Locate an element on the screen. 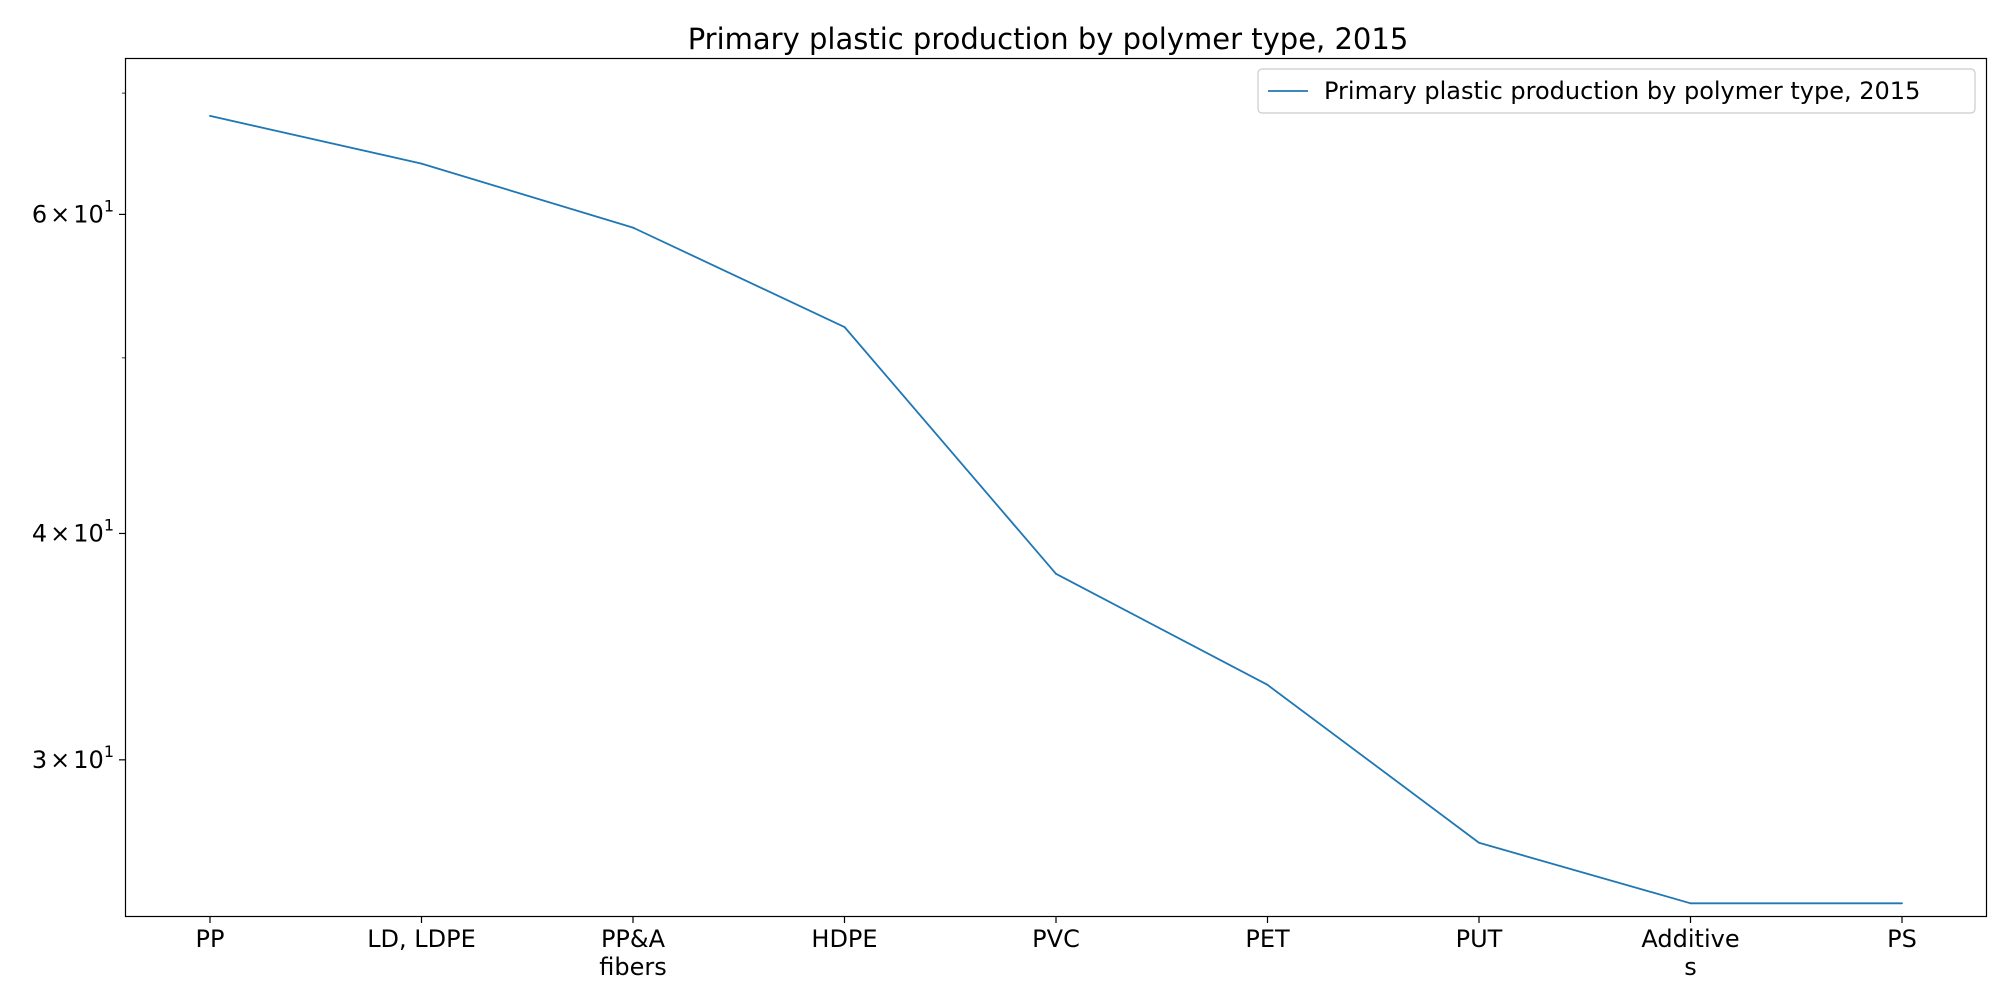  x-tick-label: PET is located at coordinates (1267, 939).